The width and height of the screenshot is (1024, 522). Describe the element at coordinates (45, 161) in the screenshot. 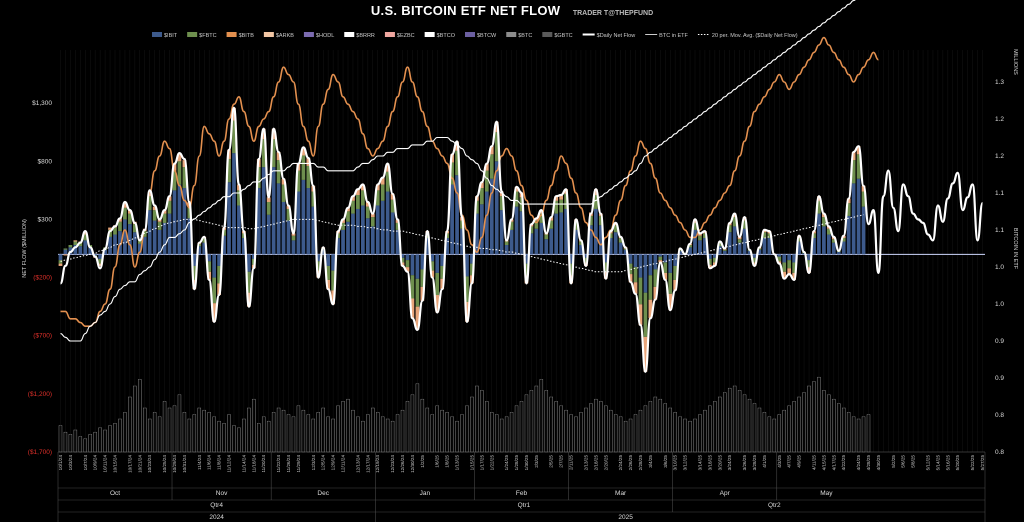

I see `y-tick-label: $800` at that location.